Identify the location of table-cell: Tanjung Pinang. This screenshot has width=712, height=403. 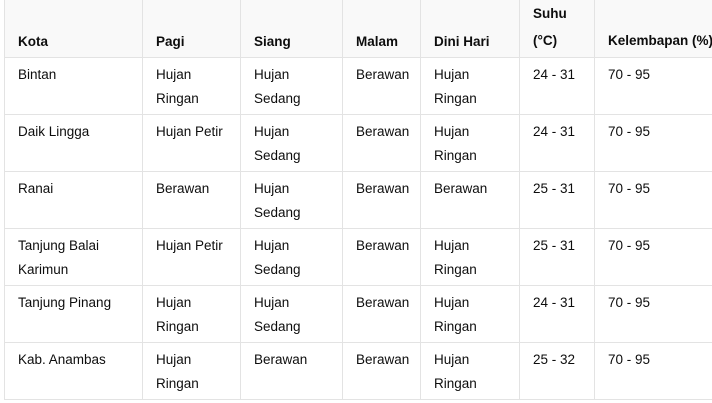
(73, 314).